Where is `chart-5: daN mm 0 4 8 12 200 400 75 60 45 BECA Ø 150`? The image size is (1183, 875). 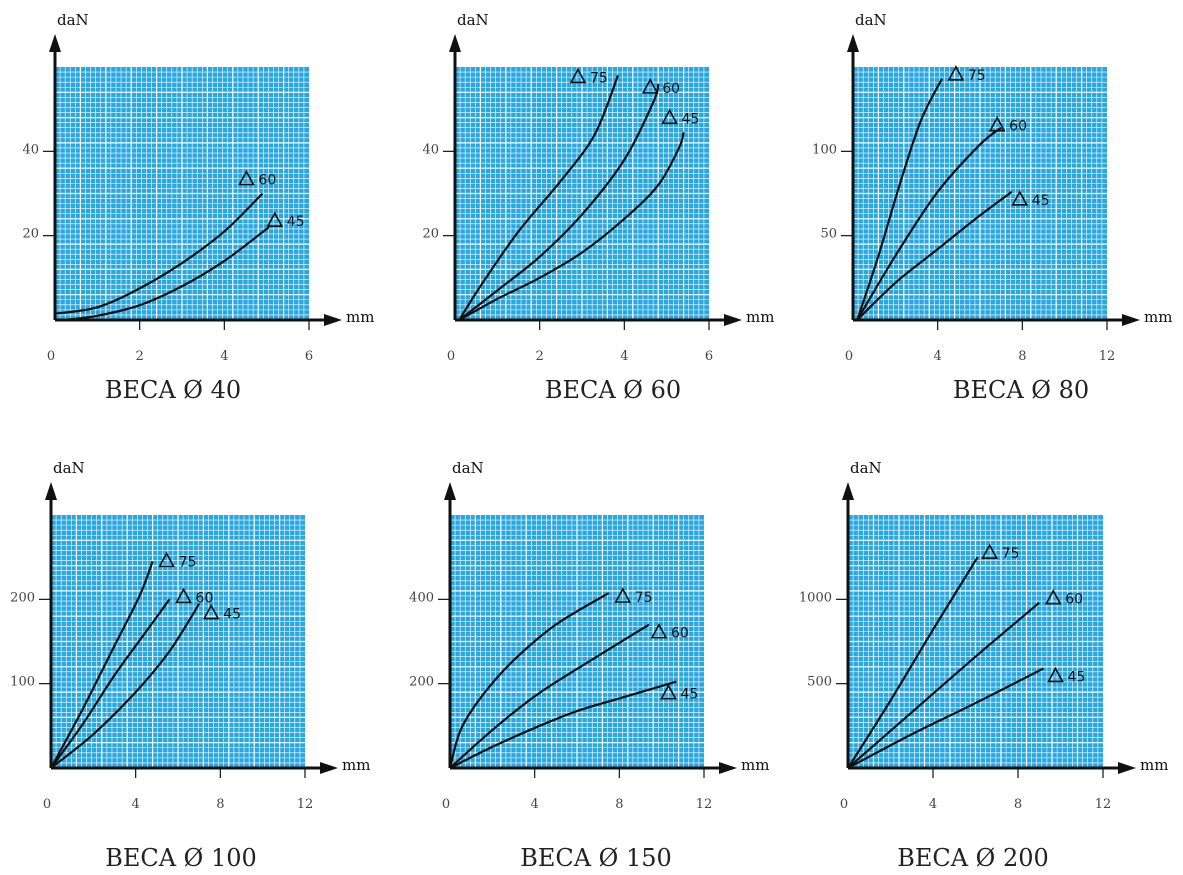
chart-5: daN mm 0 4 8 12 200 400 75 60 45 BECA Ø 150 is located at coordinates (589, 665).